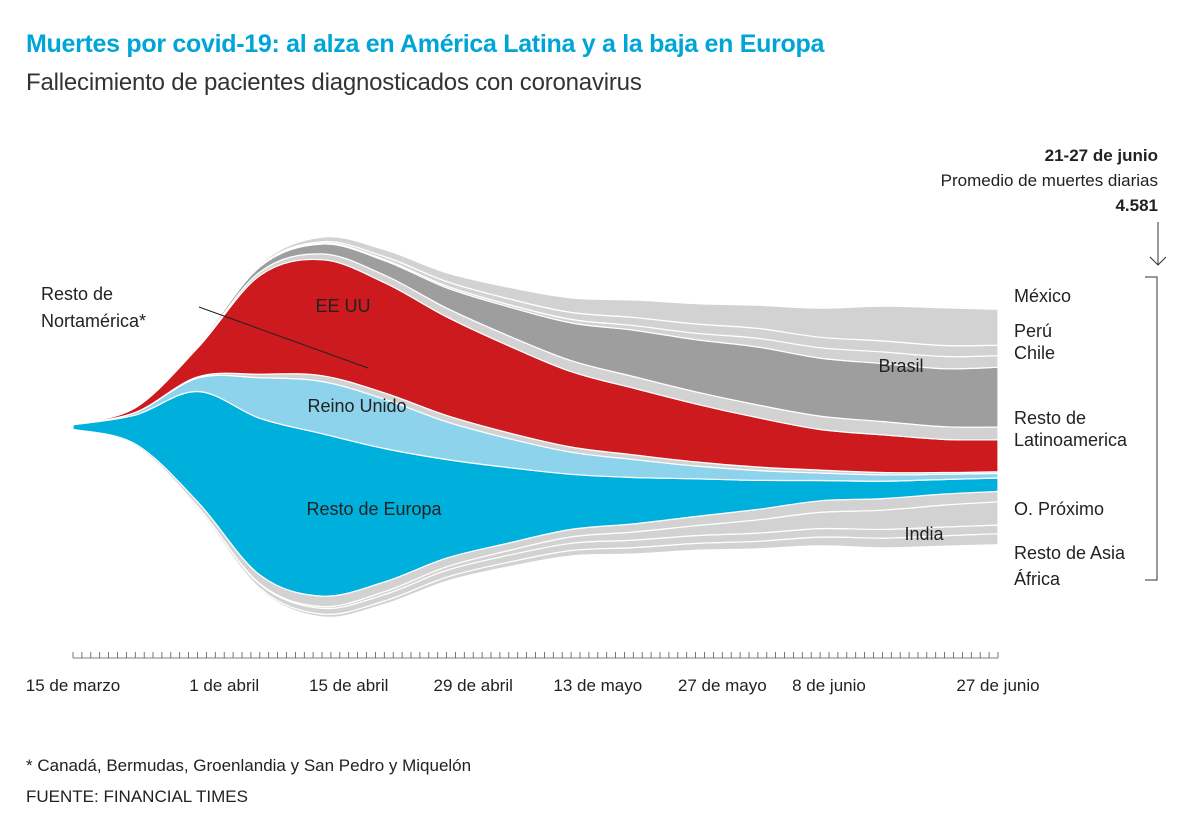  I want to click on label-eeuu: EE UU, so click(342, 306).